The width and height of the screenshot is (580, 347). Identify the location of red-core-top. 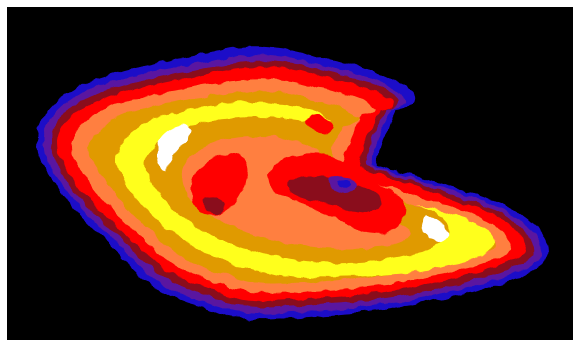
(319, 124).